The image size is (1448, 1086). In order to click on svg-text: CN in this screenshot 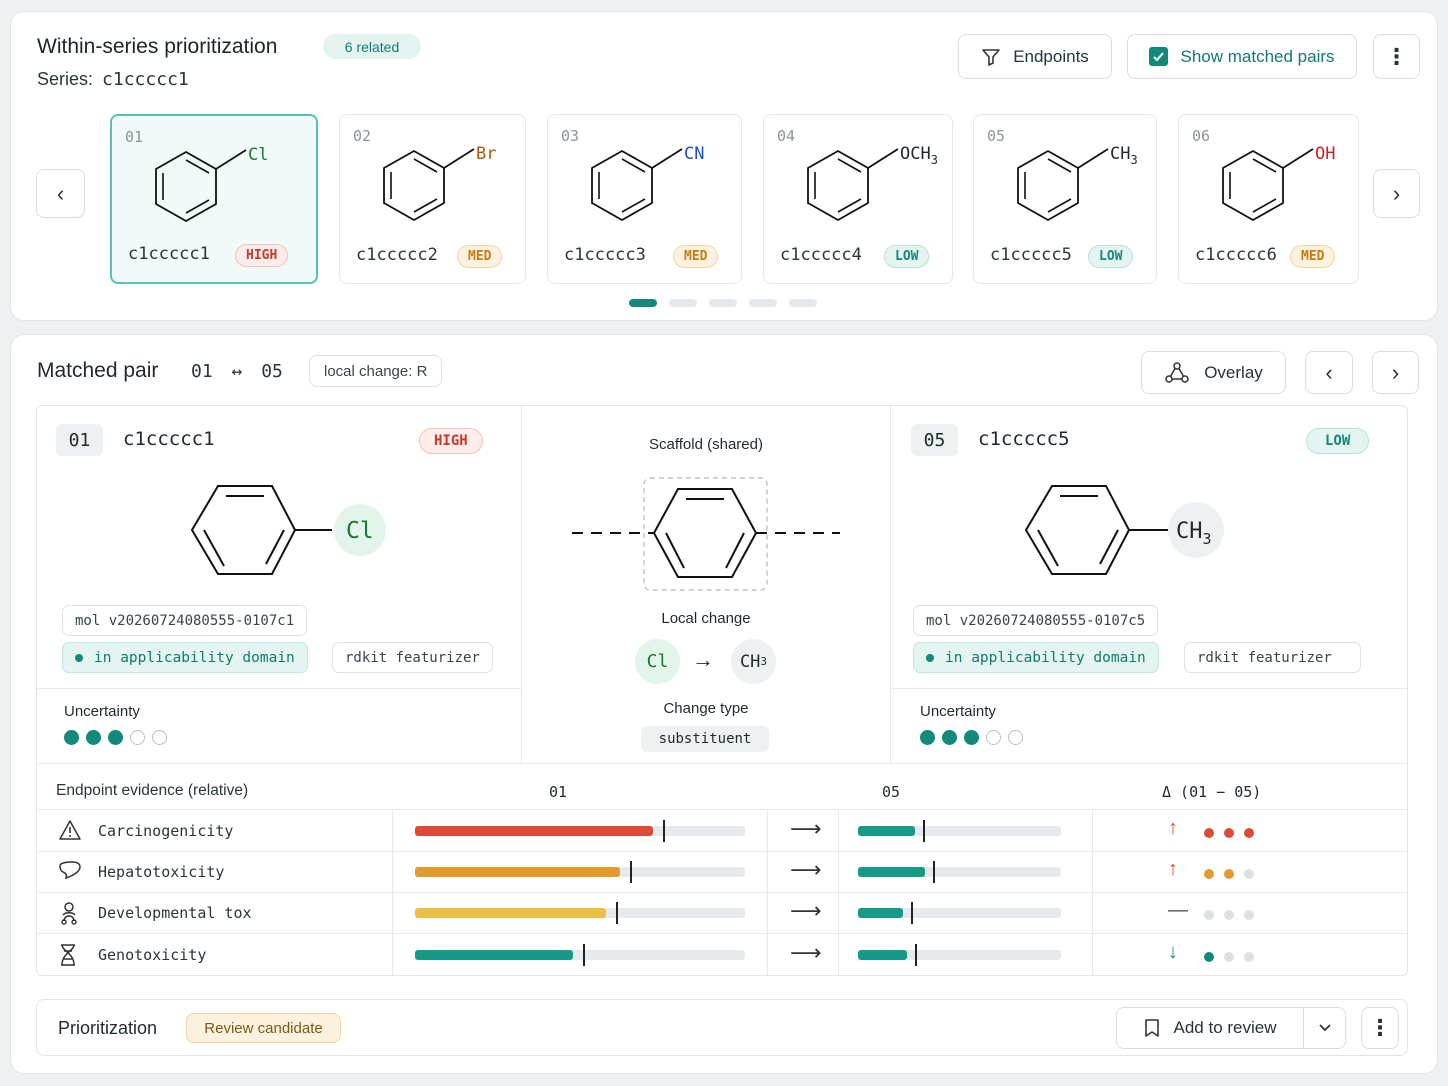, I will do `click(694, 154)`.